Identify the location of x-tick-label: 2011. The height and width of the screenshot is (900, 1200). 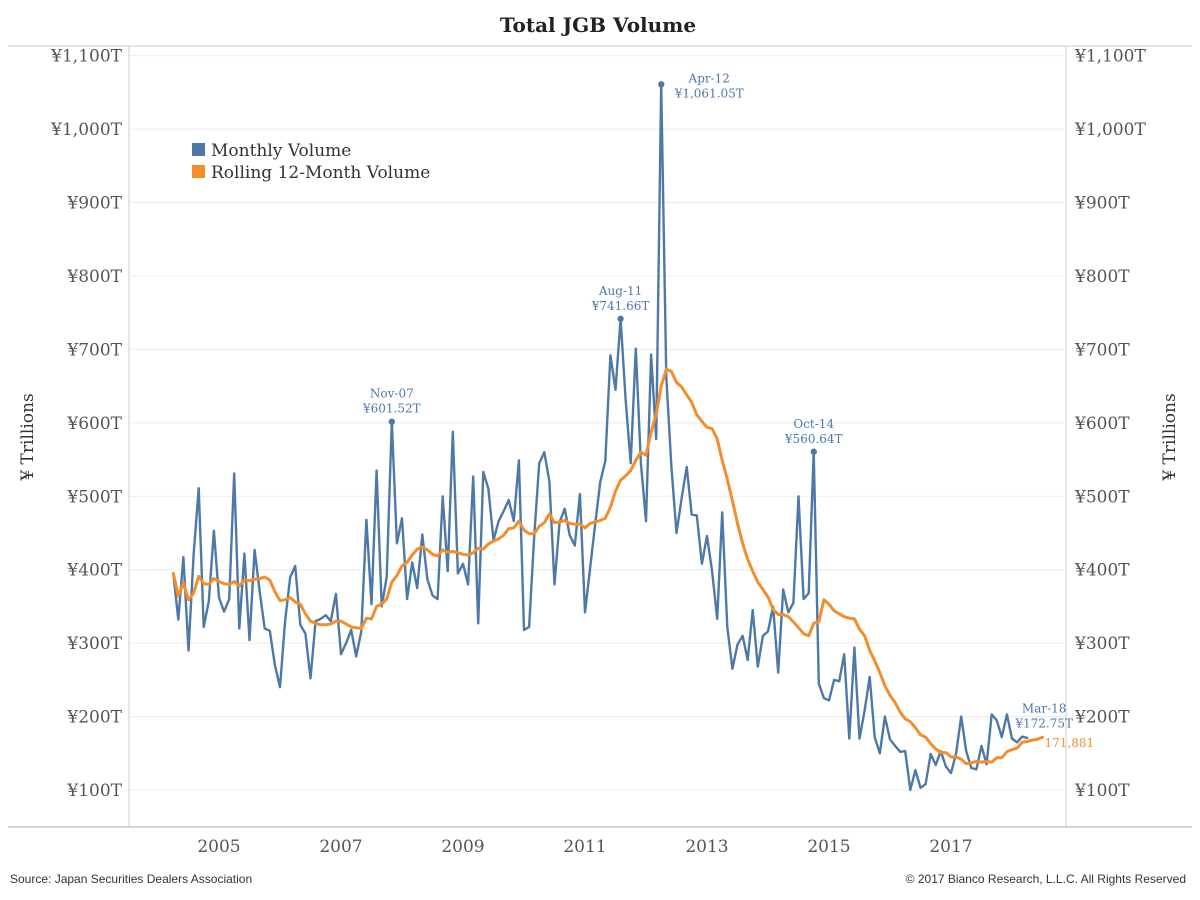
(584, 847).